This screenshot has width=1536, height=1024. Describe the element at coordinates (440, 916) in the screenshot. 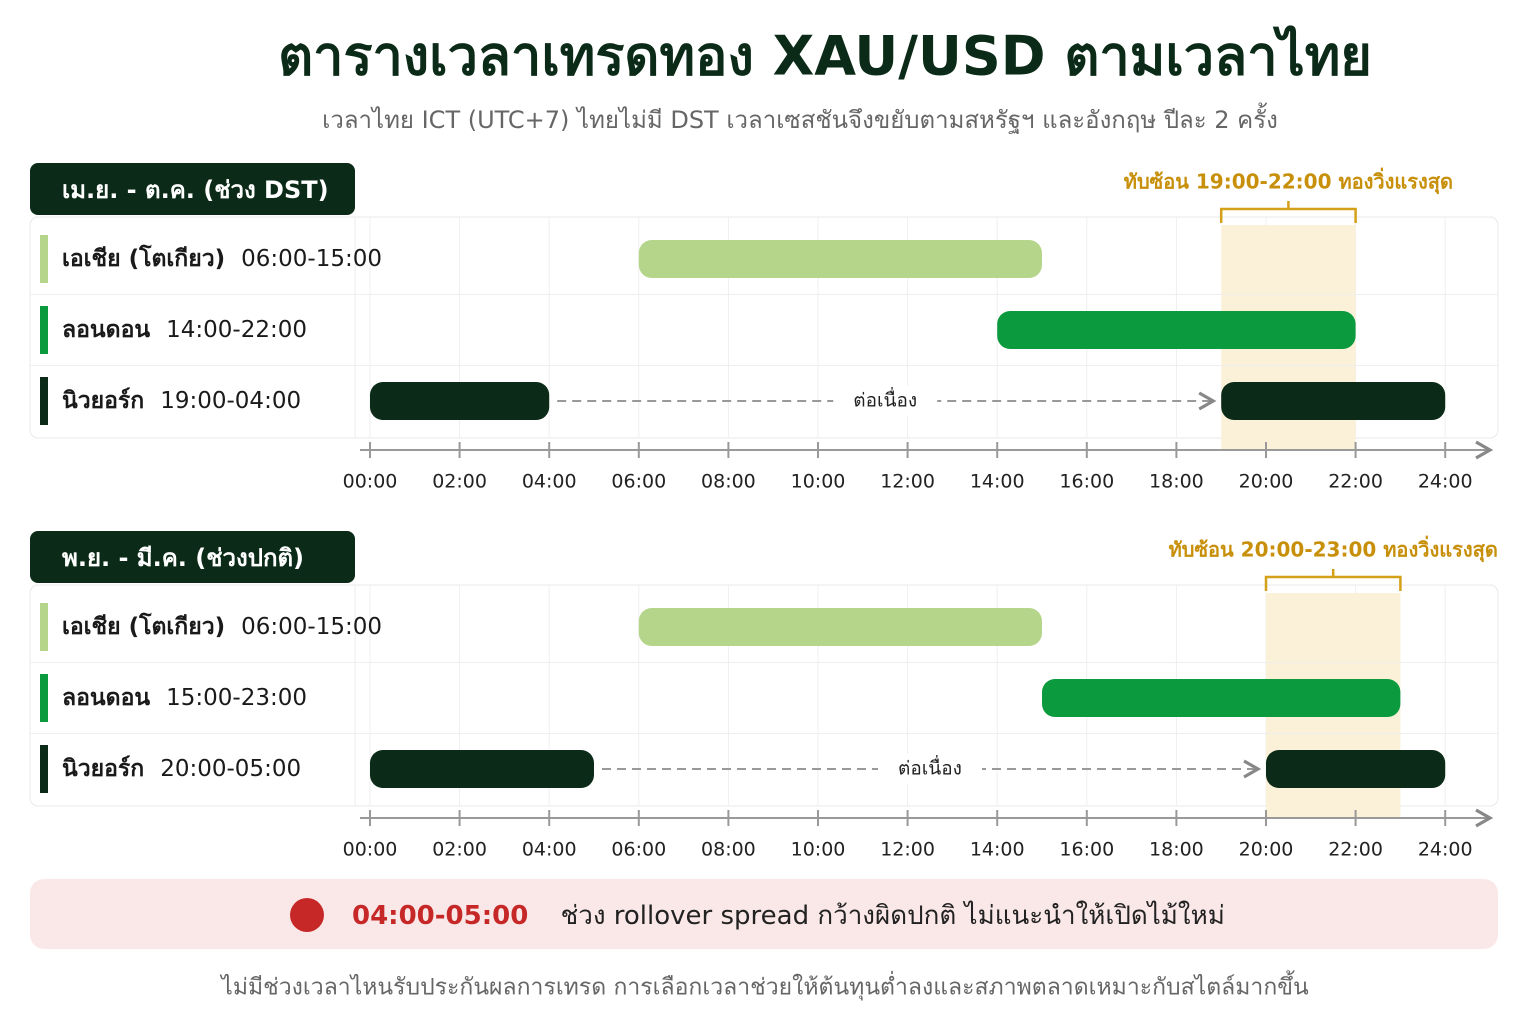

I see `alert-time: 04:00-05:00` at that location.